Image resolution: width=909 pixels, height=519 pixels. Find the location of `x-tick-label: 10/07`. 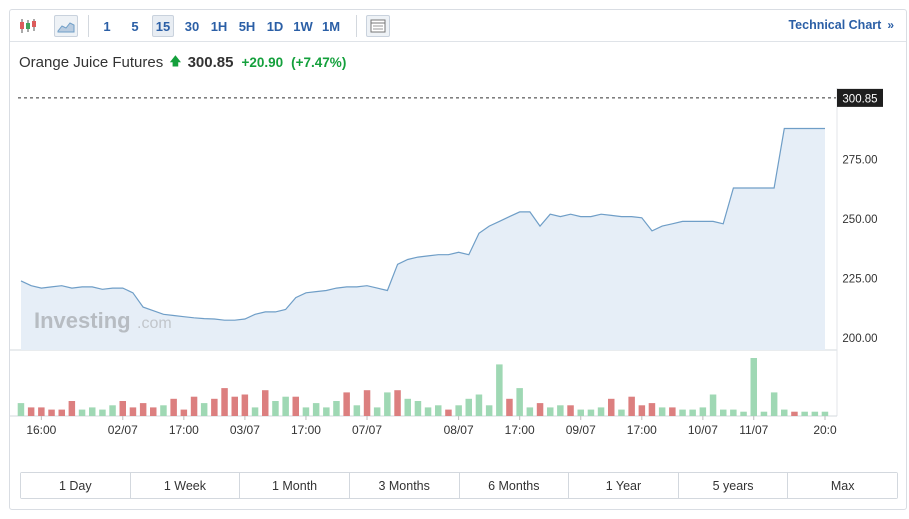

x-tick-label: 10/07 is located at coordinates (703, 430).